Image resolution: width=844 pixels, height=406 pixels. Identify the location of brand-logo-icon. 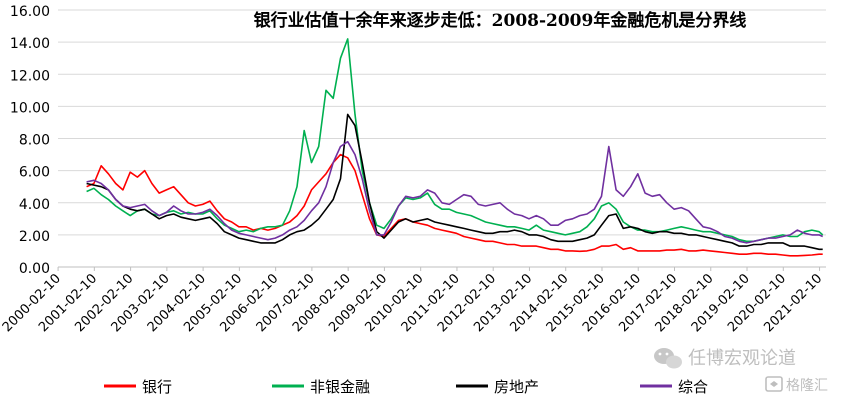
(774, 384).